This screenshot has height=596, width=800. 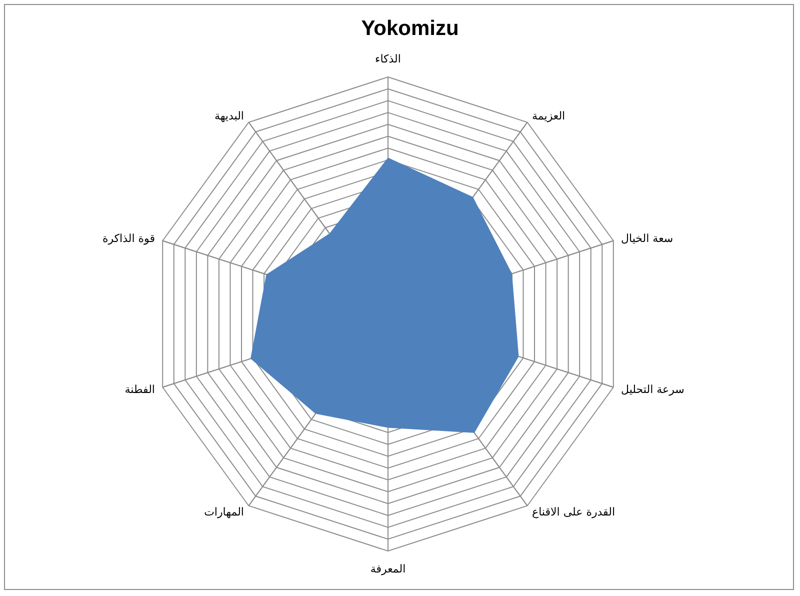 I want to click on spoke-label: الفطنة, so click(x=139, y=389).